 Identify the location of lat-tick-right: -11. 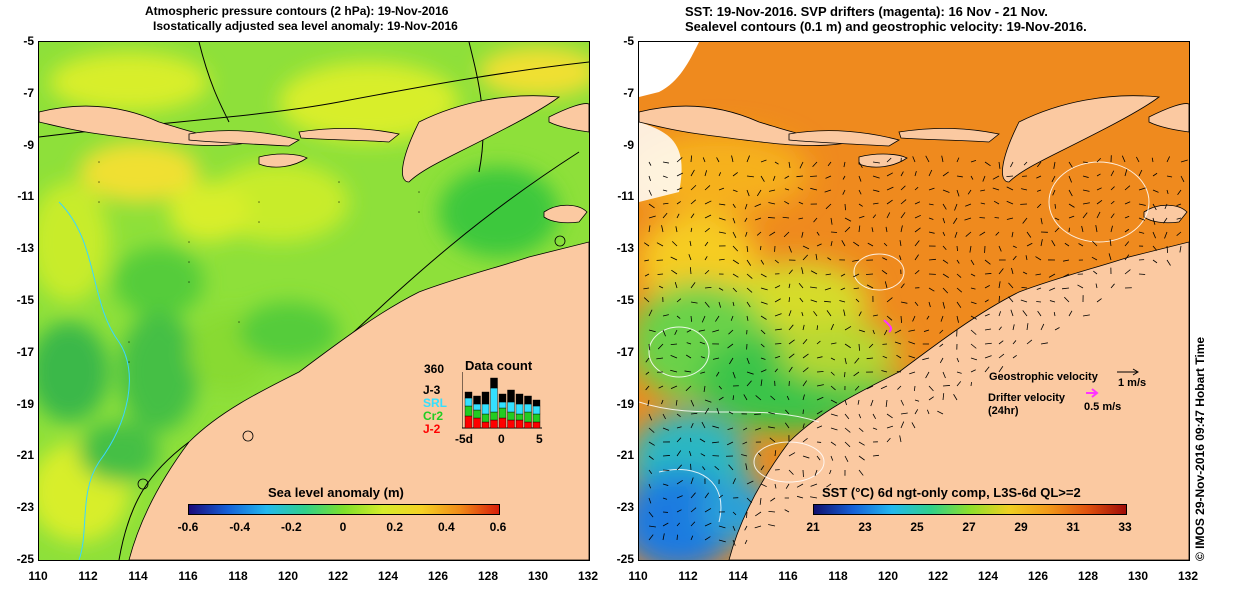
(625, 196).